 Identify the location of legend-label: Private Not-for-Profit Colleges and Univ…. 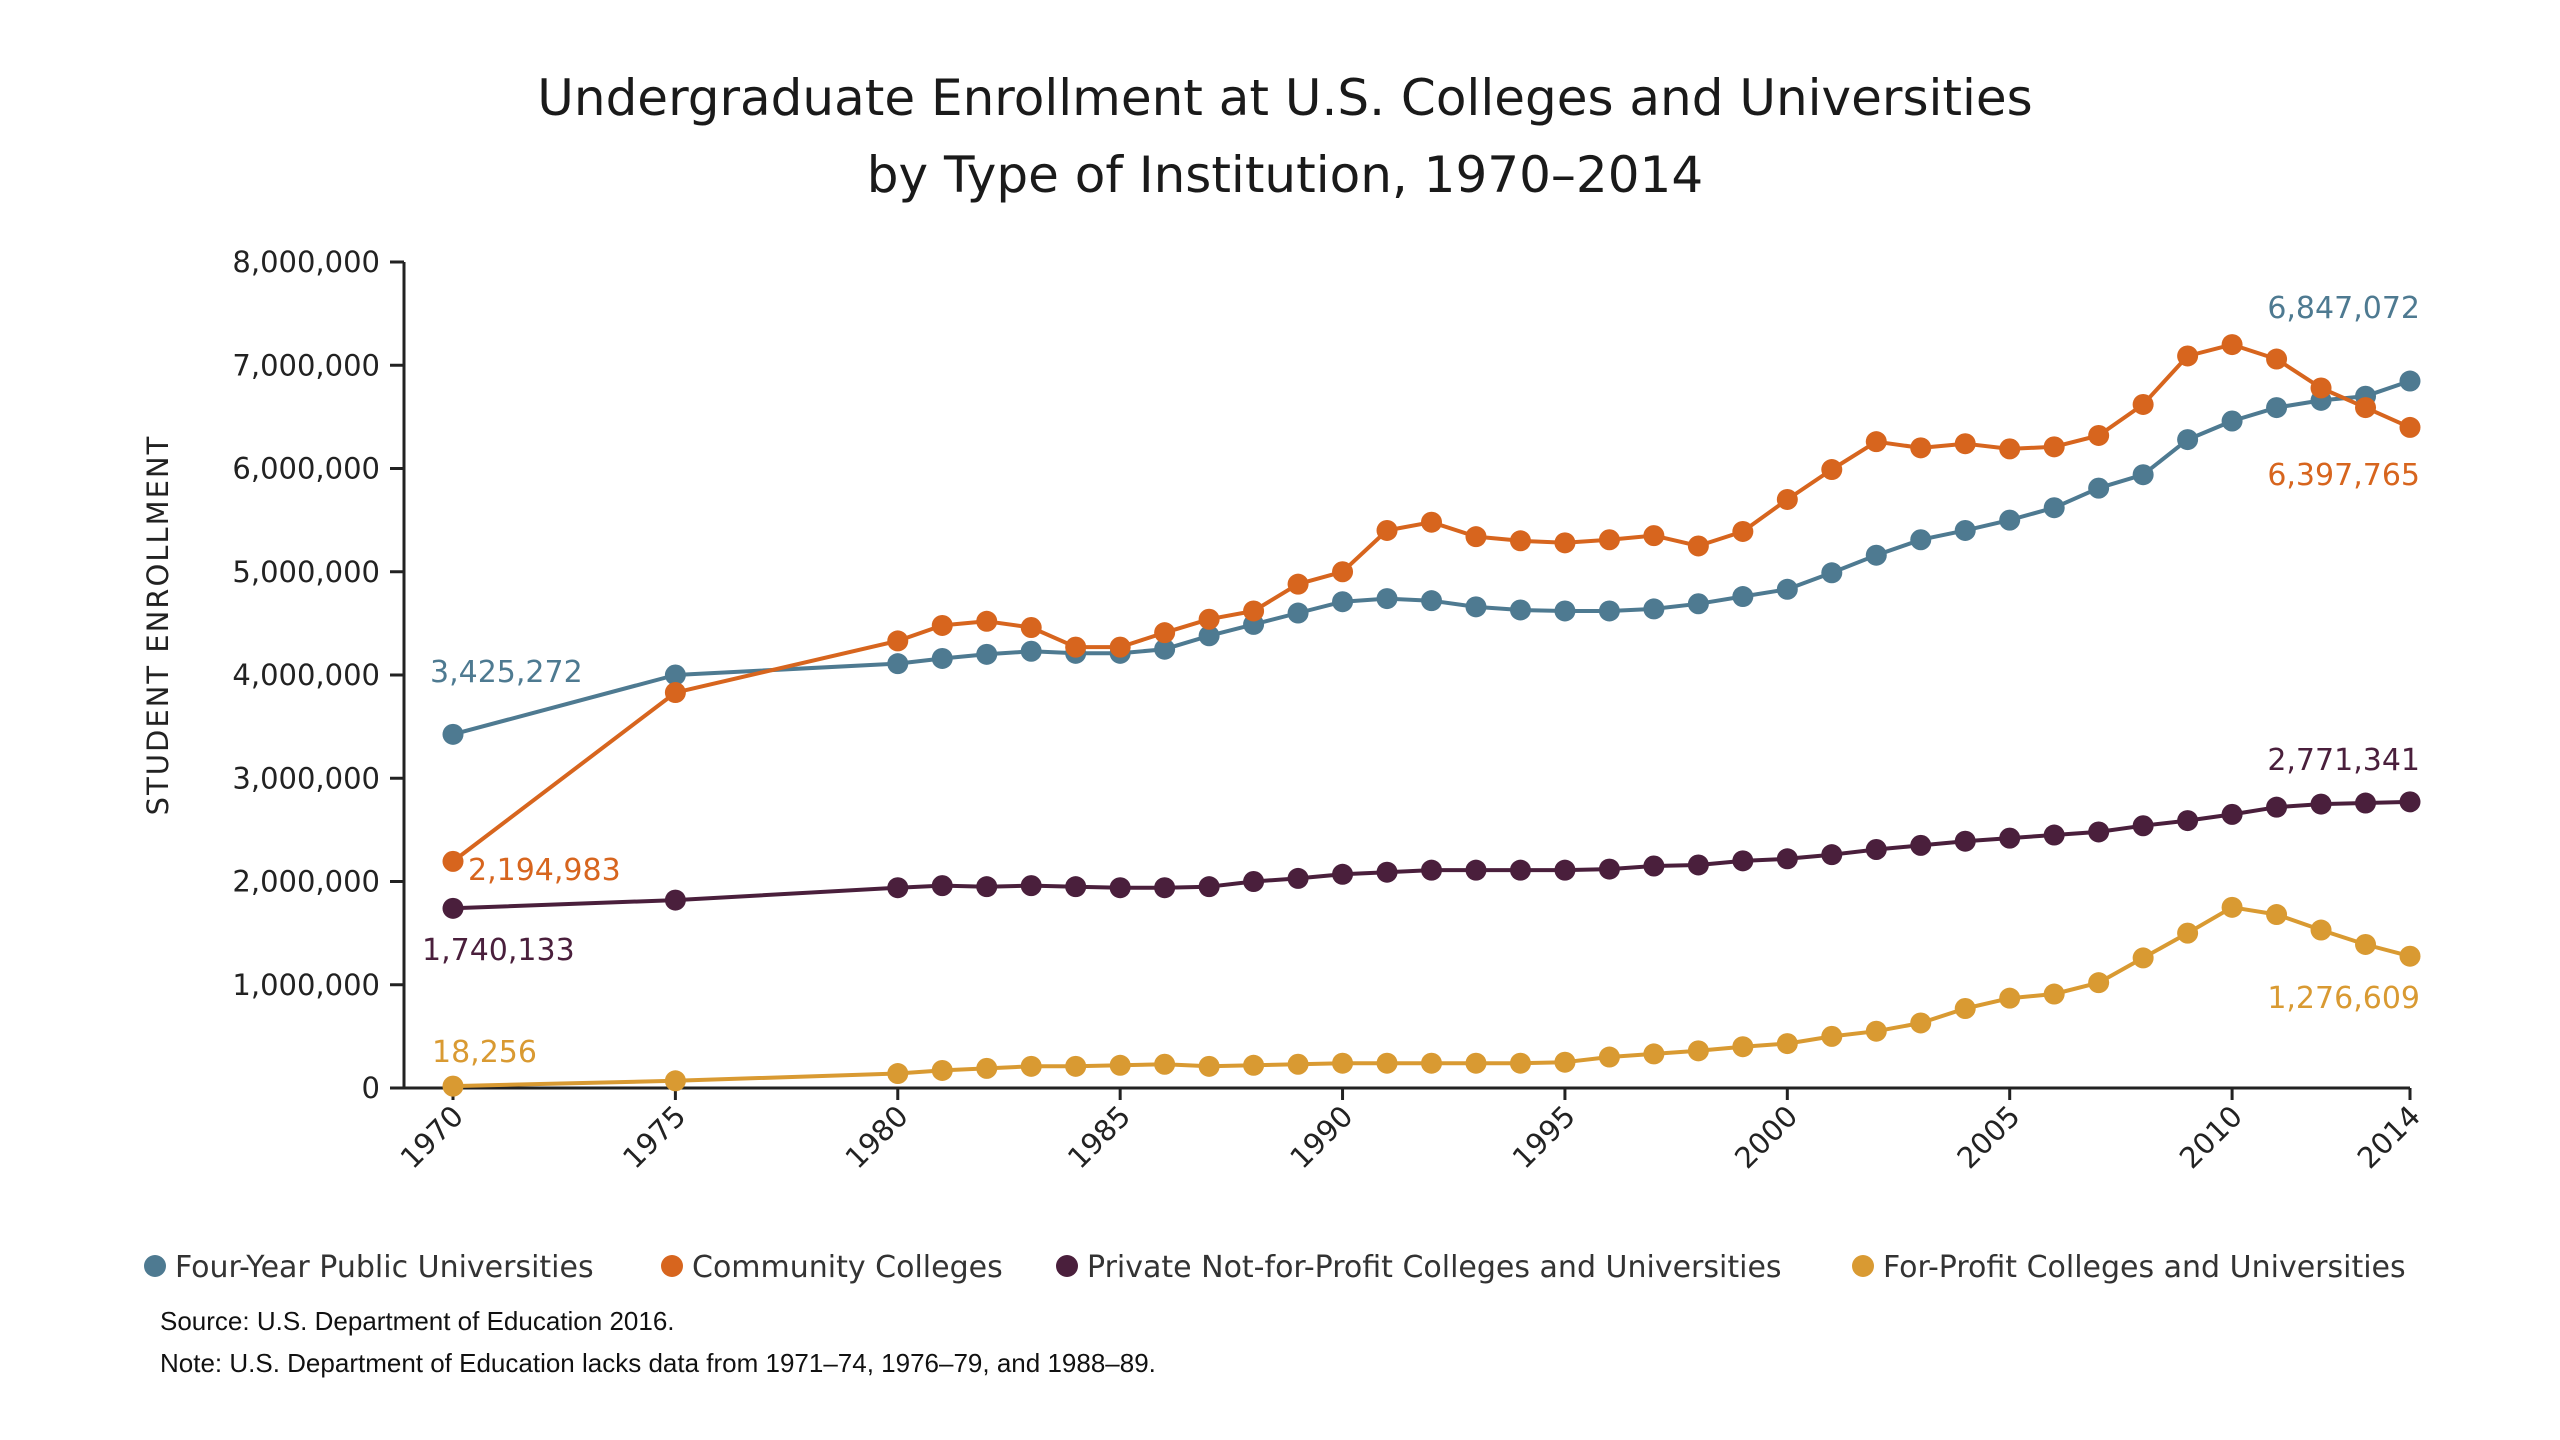
(1434, 1267).